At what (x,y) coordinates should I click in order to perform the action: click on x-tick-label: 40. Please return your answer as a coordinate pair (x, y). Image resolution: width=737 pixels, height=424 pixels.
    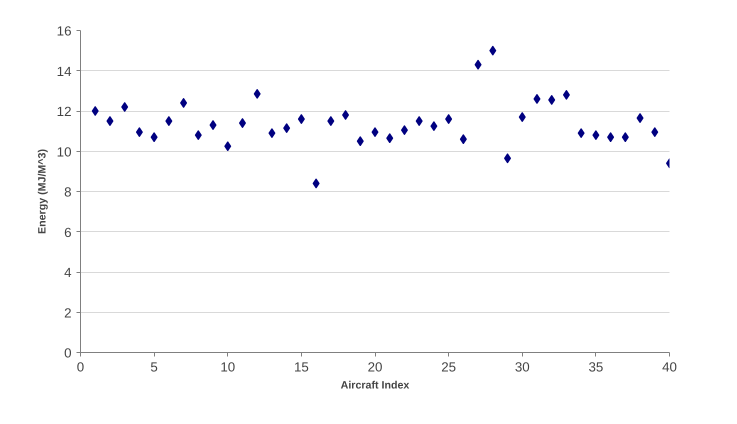
    Looking at the image, I should click on (669, 367).